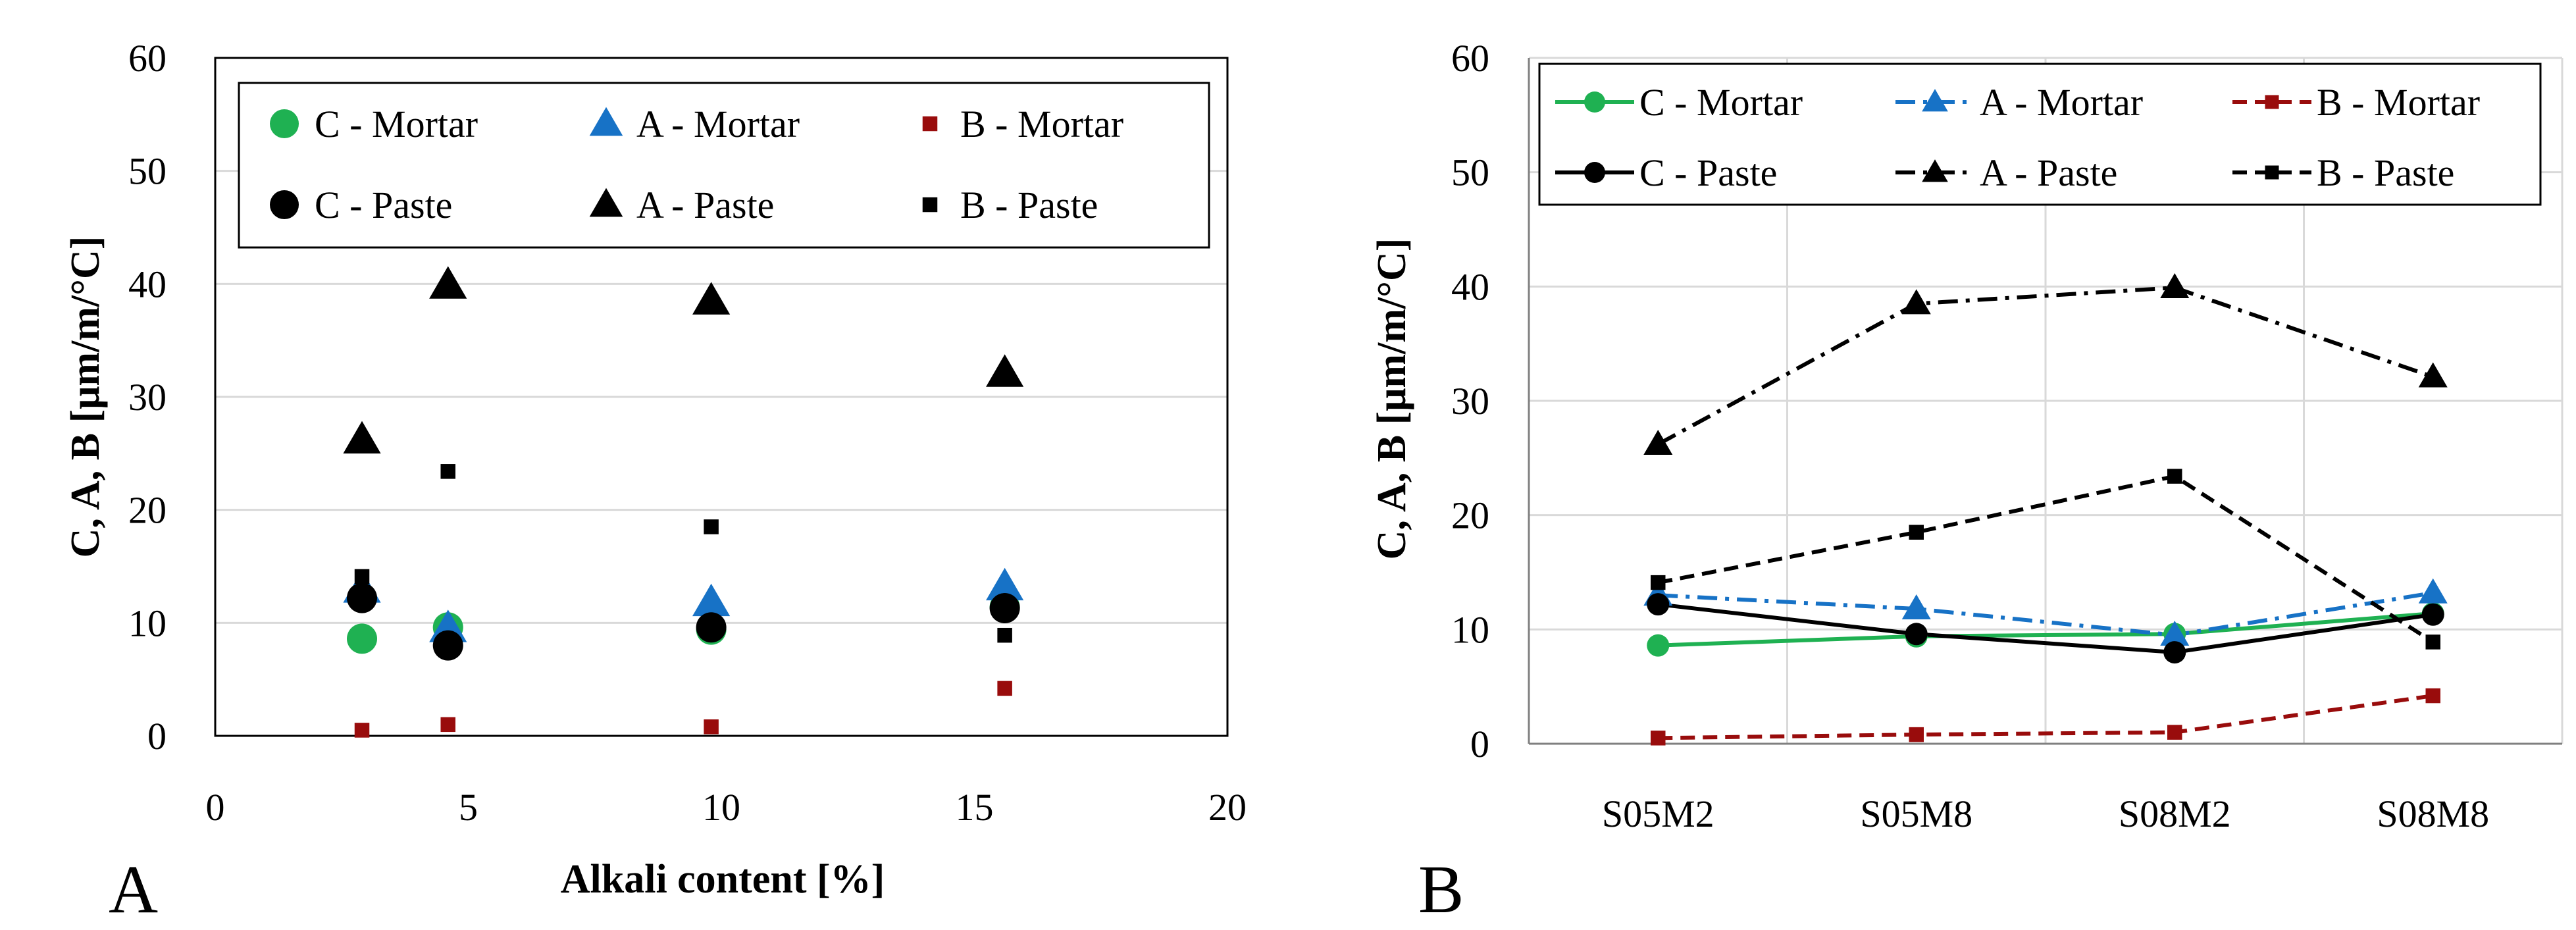 Image resolution: width=2576 pixels, height=930 pixels. I want to click on chart-b-legend-label: B - Mortar, so click(2398, 102).